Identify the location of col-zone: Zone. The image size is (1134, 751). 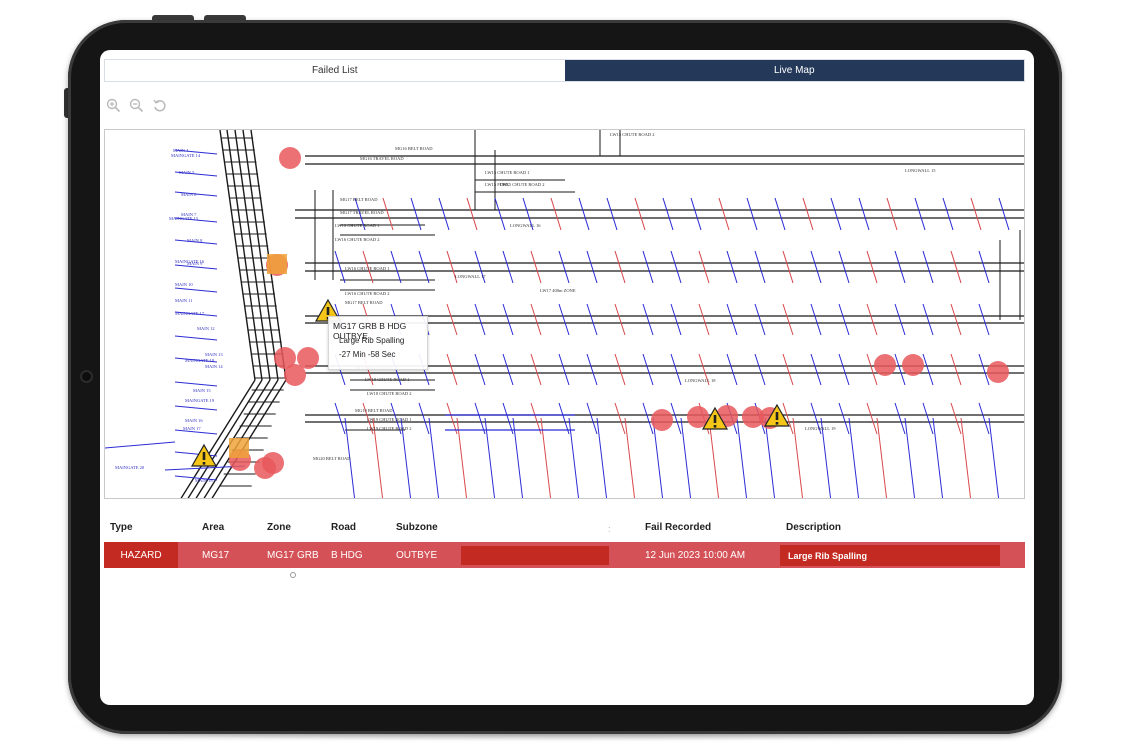
(279, 527).